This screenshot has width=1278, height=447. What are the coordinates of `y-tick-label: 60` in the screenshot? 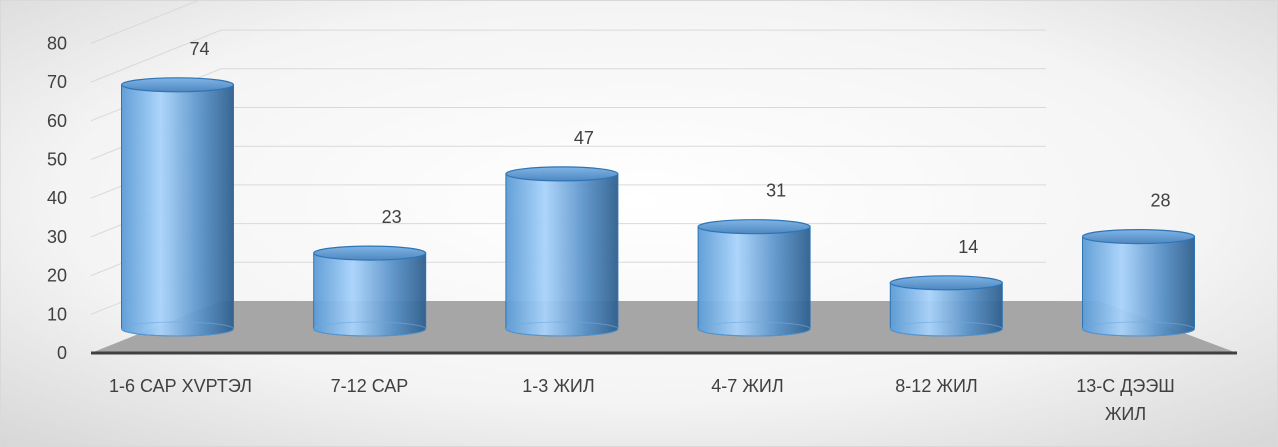 It's located at (57, 121).